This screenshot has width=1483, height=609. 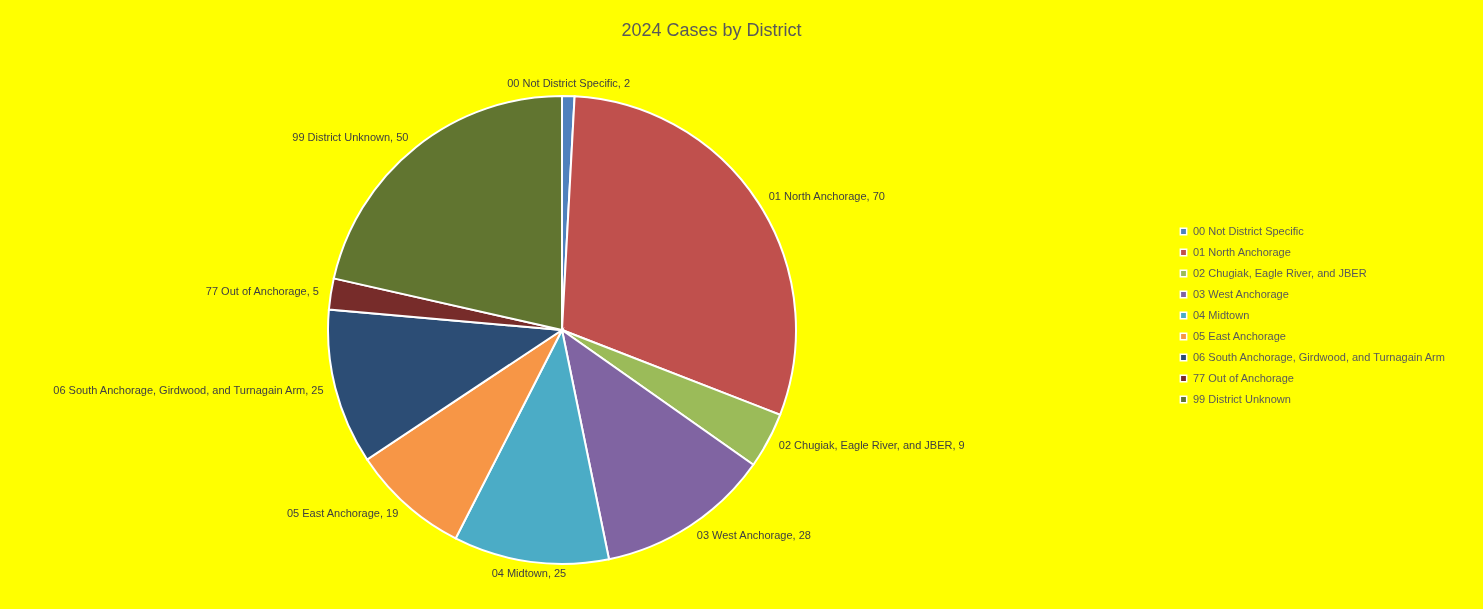 What do you see at coordinates (711, 30) in the screenshot?
I see `chart-title: 2024 Cases by District` at bounding box center [711, 30].